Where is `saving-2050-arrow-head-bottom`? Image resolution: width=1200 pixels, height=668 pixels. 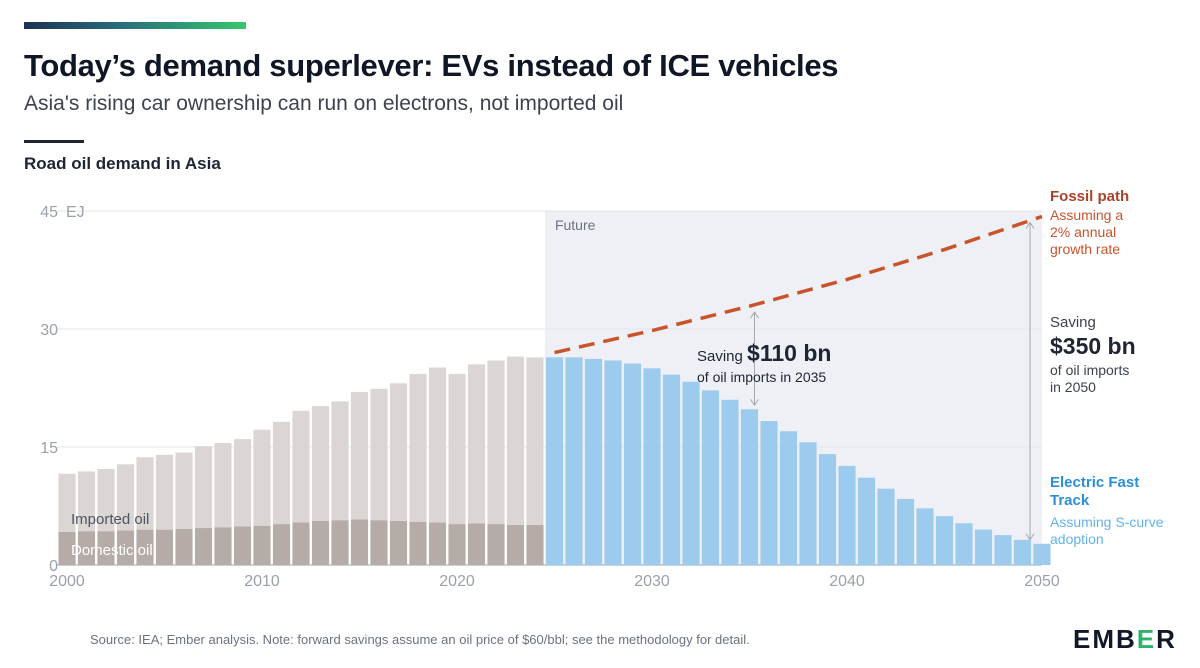 saving-2050-arrow-head-bottom is located at coordinates (1030, 537).